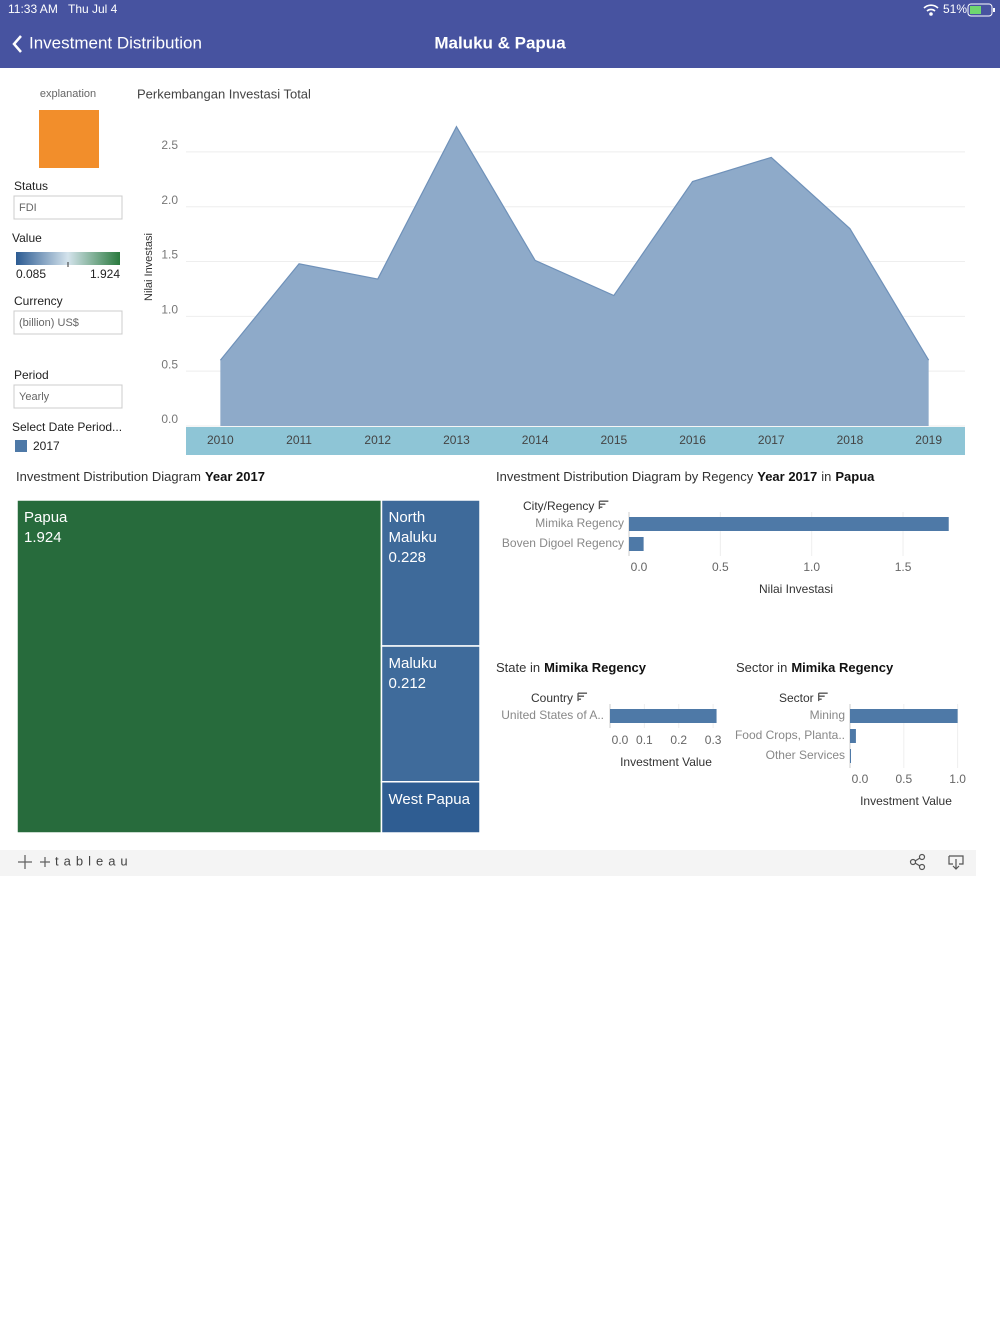 The image size is (1000, 1339). What do you see at coordinates (931, 10) in the screenshot?
I see `wifi-icon` at bounding box center [931, 10].